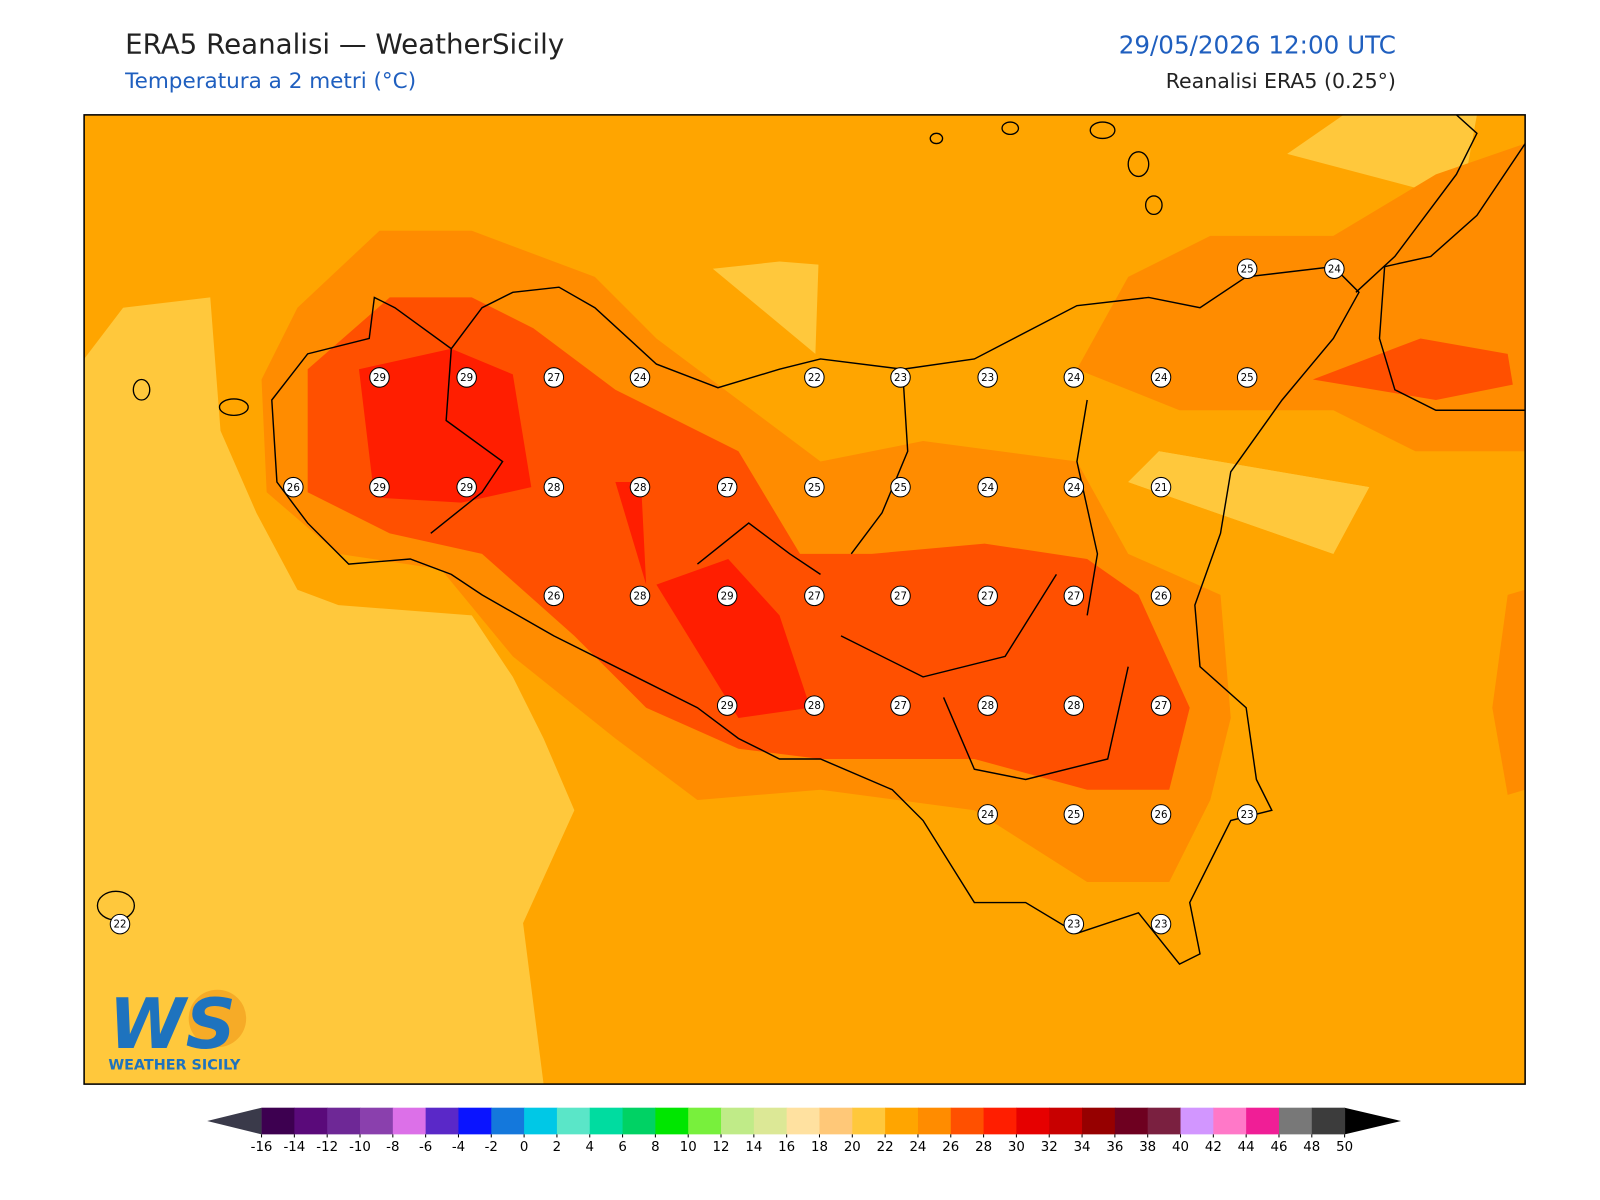 Image resolution: width=1600 pixels, height=1200 pixels. Describe the element at coordinates (1344, 1147) in the screenshot. I see `colorbar-tick-label: 50` at that location.